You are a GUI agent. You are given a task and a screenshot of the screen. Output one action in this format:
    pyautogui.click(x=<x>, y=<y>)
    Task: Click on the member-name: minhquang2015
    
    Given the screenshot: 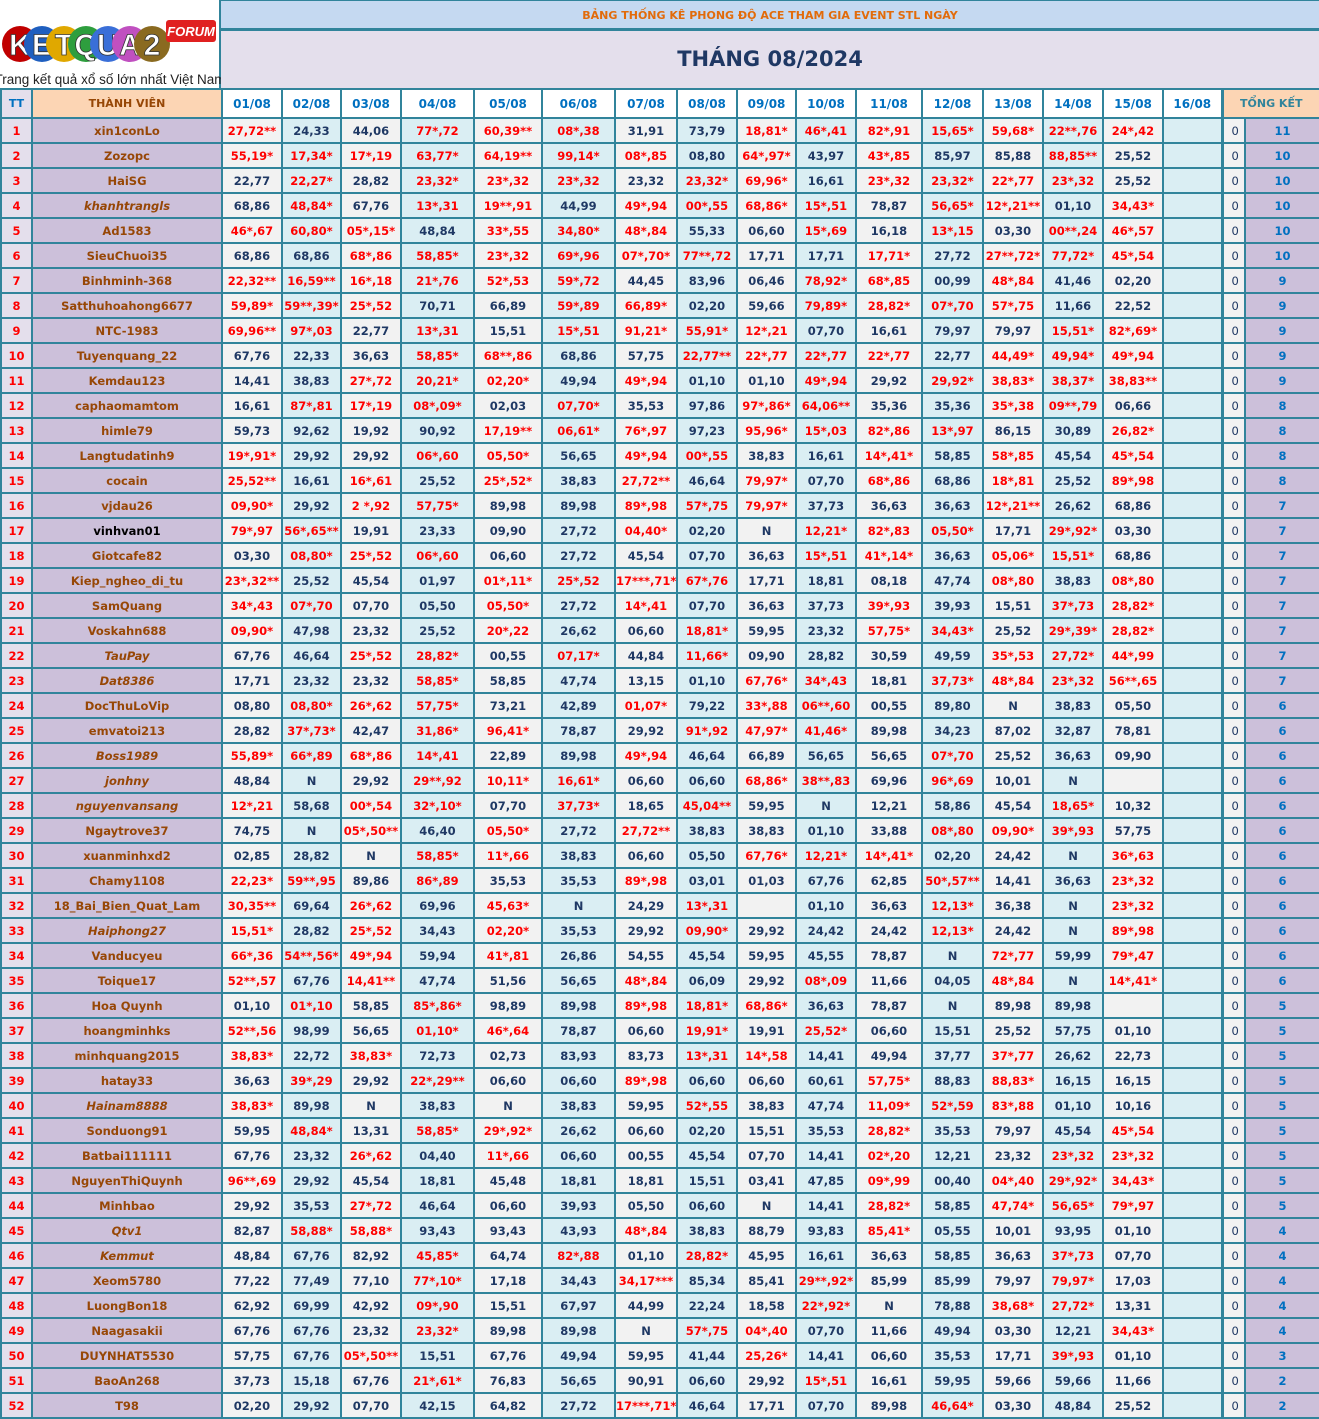 What is the action you would take?
    pyautogui.click(x=127, y=1055)
    